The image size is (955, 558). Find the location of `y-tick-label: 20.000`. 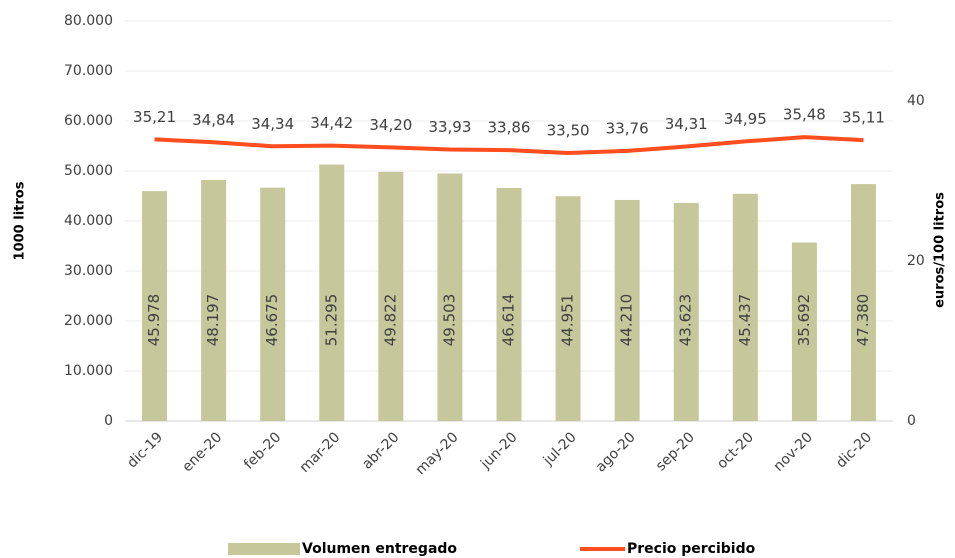

y-tick-label: 20.000 is located at coordinates (88, 321).